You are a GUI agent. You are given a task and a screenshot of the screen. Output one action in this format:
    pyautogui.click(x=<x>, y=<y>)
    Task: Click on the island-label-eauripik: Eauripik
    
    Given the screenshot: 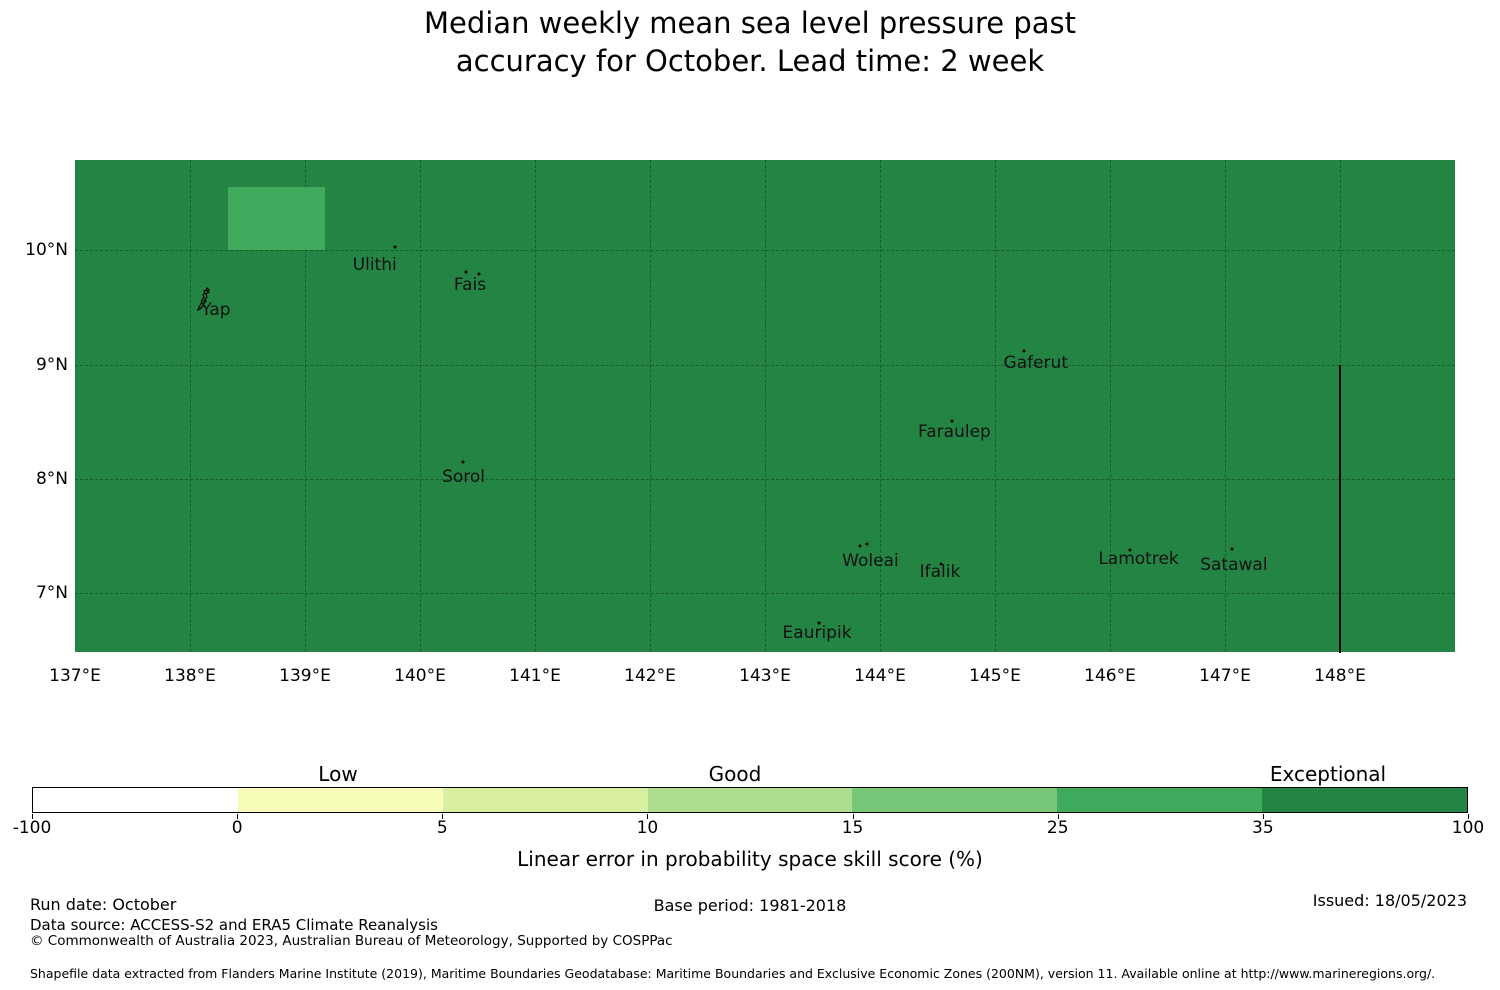 What is the action you would take?
    pyautogui.click(x=817, y=633)
    